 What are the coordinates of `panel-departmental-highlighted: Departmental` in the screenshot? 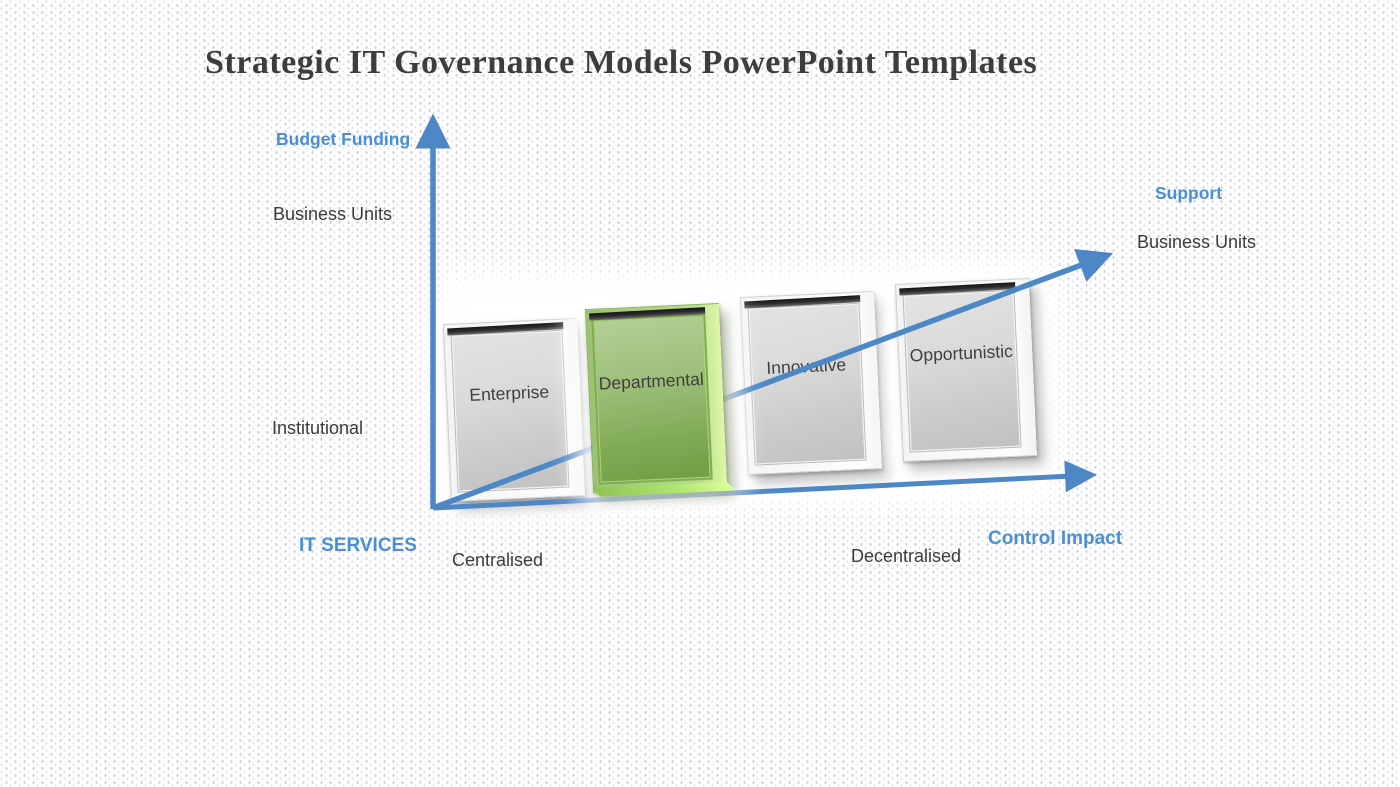 It's located at (656, 398).